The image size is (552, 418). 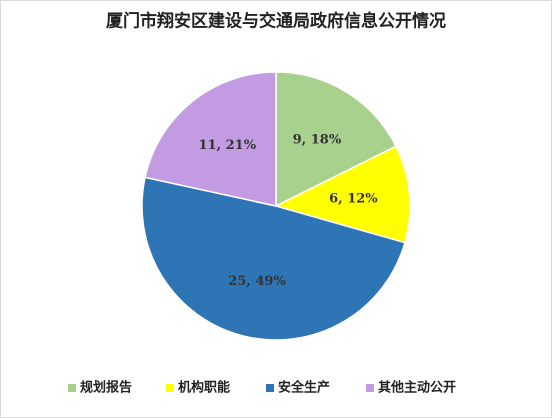 What do you see at coordinates (106, 388) in the screenshot?
I see `legend-label: 规划报告` at bounding box center [106, 388].